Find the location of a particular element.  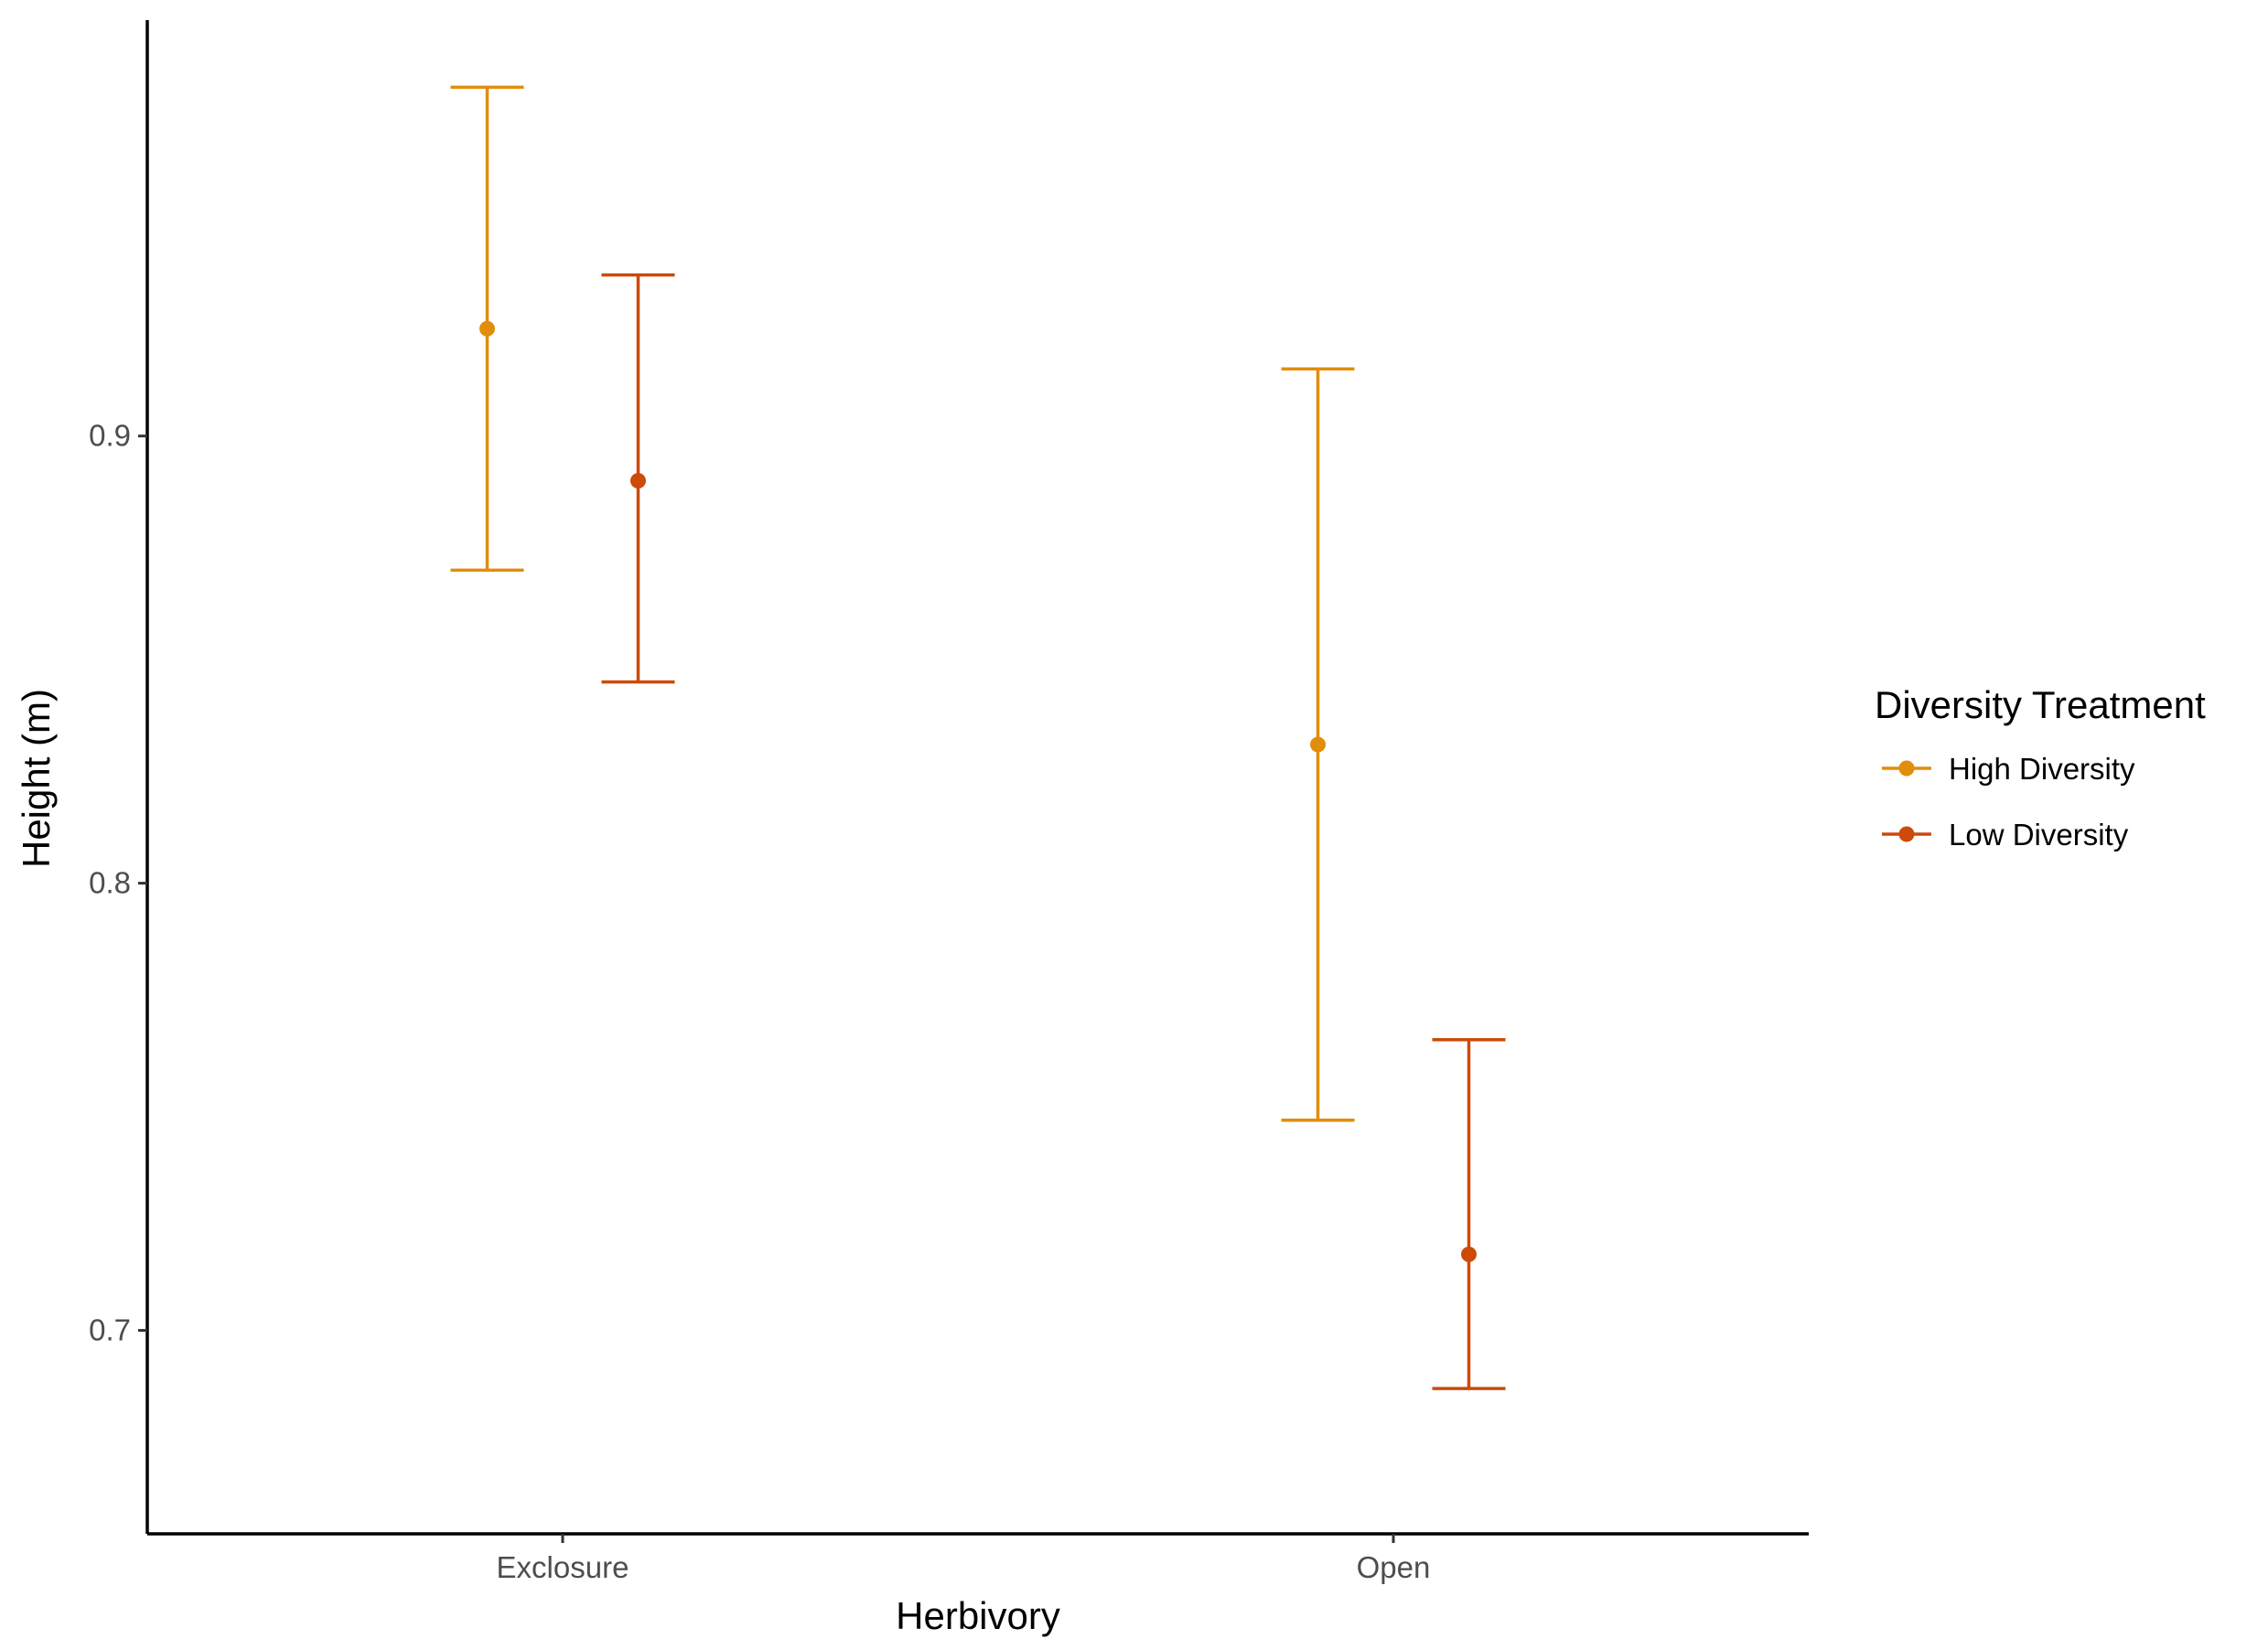

y-tick-label: 0.9 is located at coordinates (110, 436).